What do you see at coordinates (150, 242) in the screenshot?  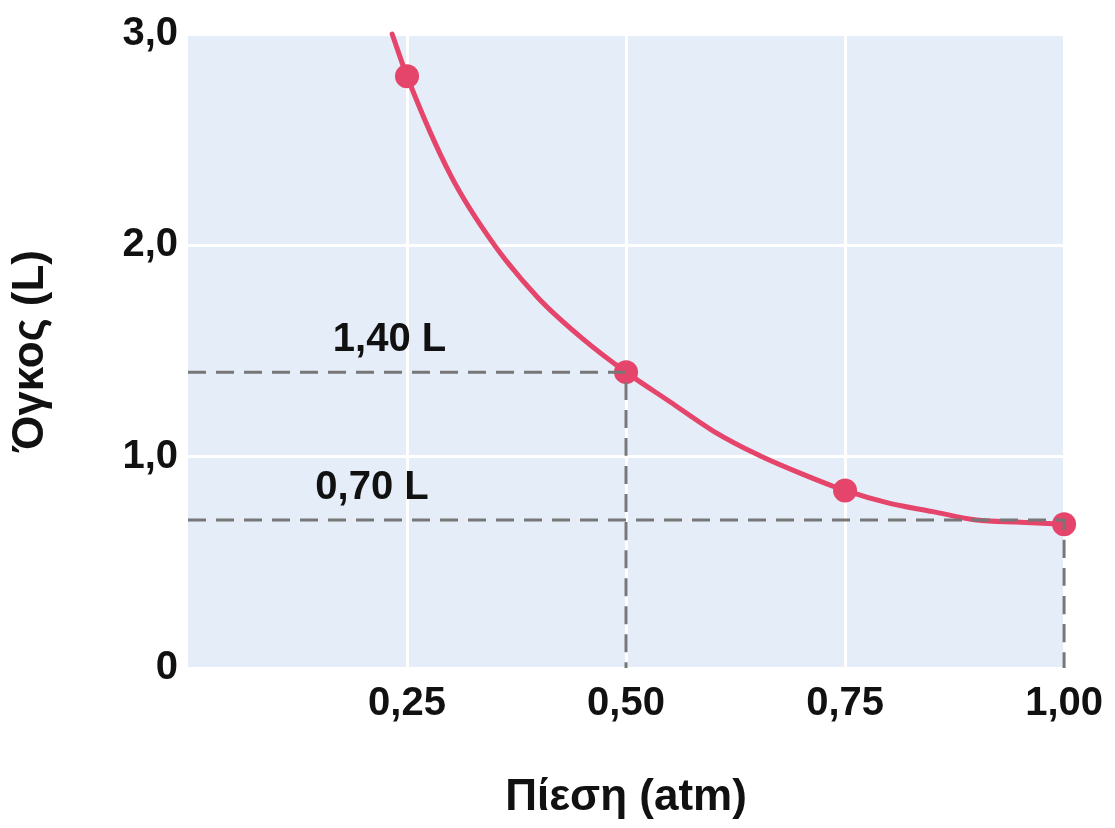 I see `y-tick-label: 2,0` at bounding box center [150, 242].